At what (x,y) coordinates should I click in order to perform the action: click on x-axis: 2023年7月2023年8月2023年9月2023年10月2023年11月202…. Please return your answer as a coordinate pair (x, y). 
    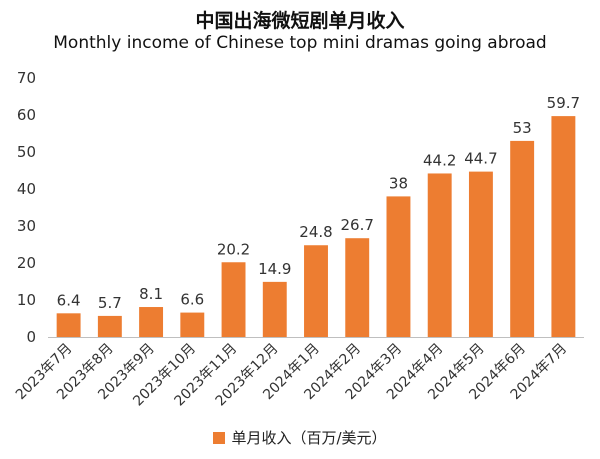
    Looking at the image, I should click on (298, 373).